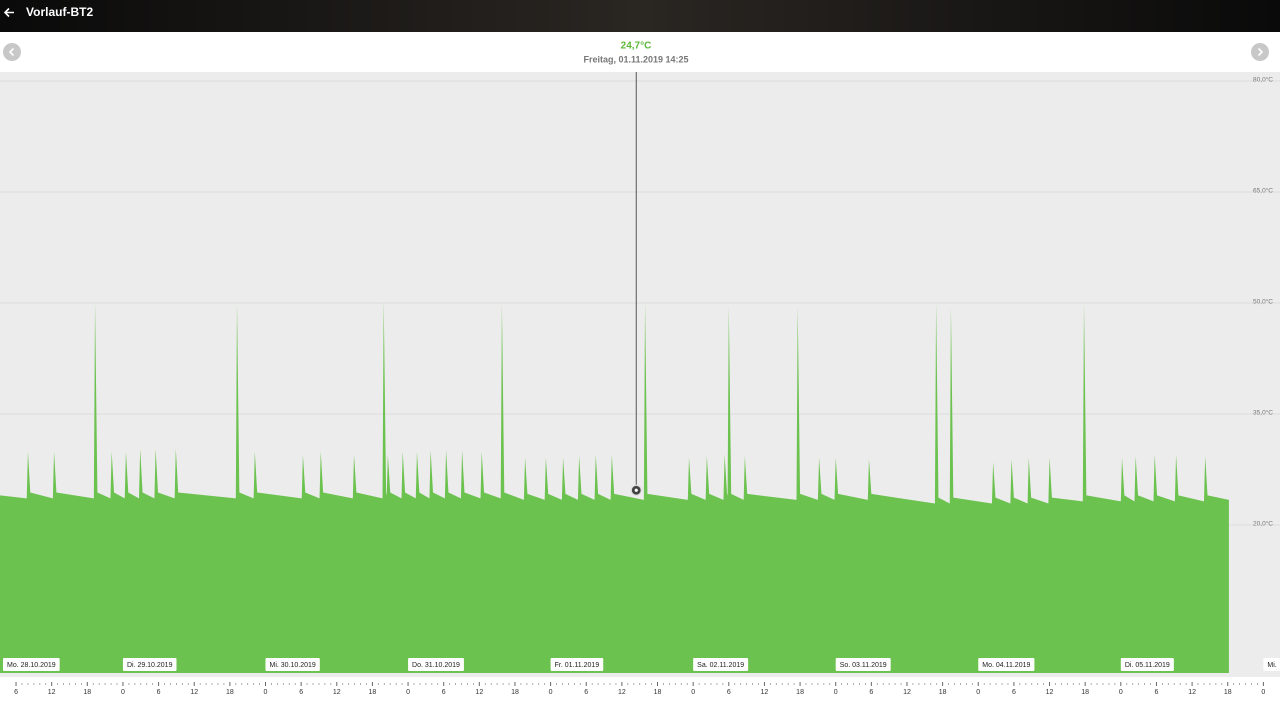  I want to click on next-button, so click(1260, 52).